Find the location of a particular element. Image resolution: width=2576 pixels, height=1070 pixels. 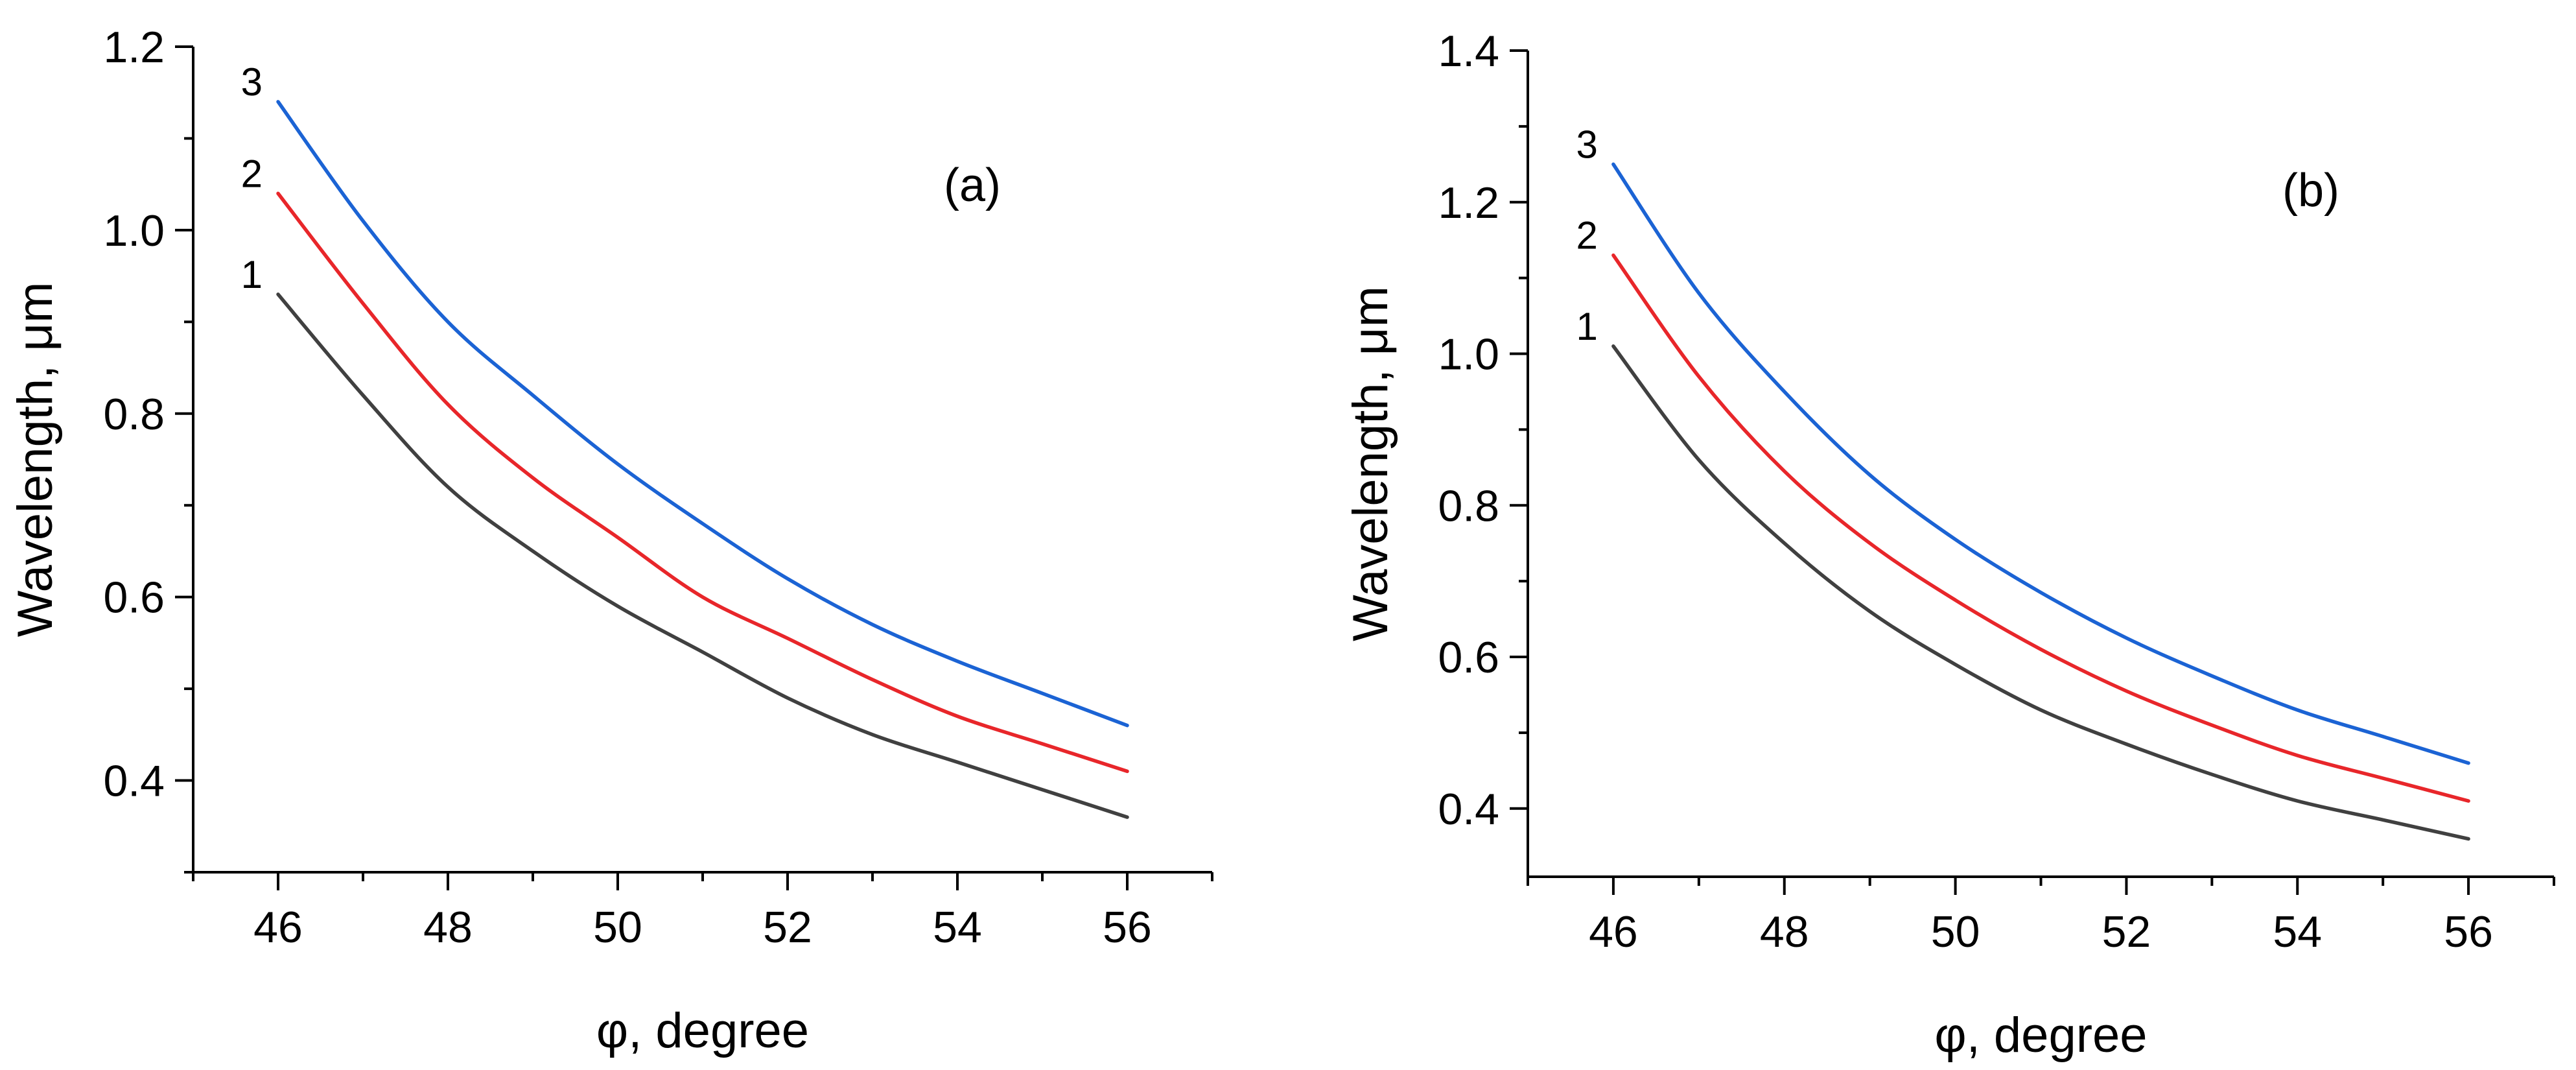

panel-label: (b) is located at coordinates (2310, 191).